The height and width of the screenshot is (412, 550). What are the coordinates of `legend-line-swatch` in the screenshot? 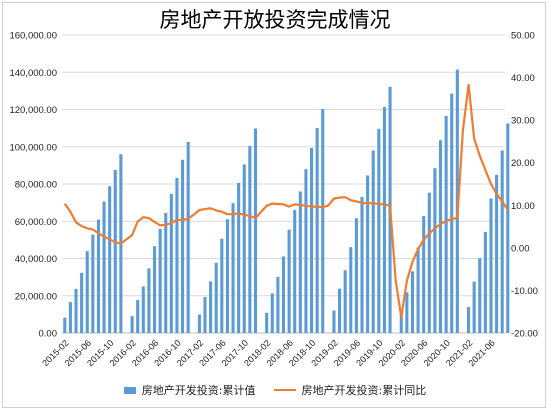 It's located at (284, 390).